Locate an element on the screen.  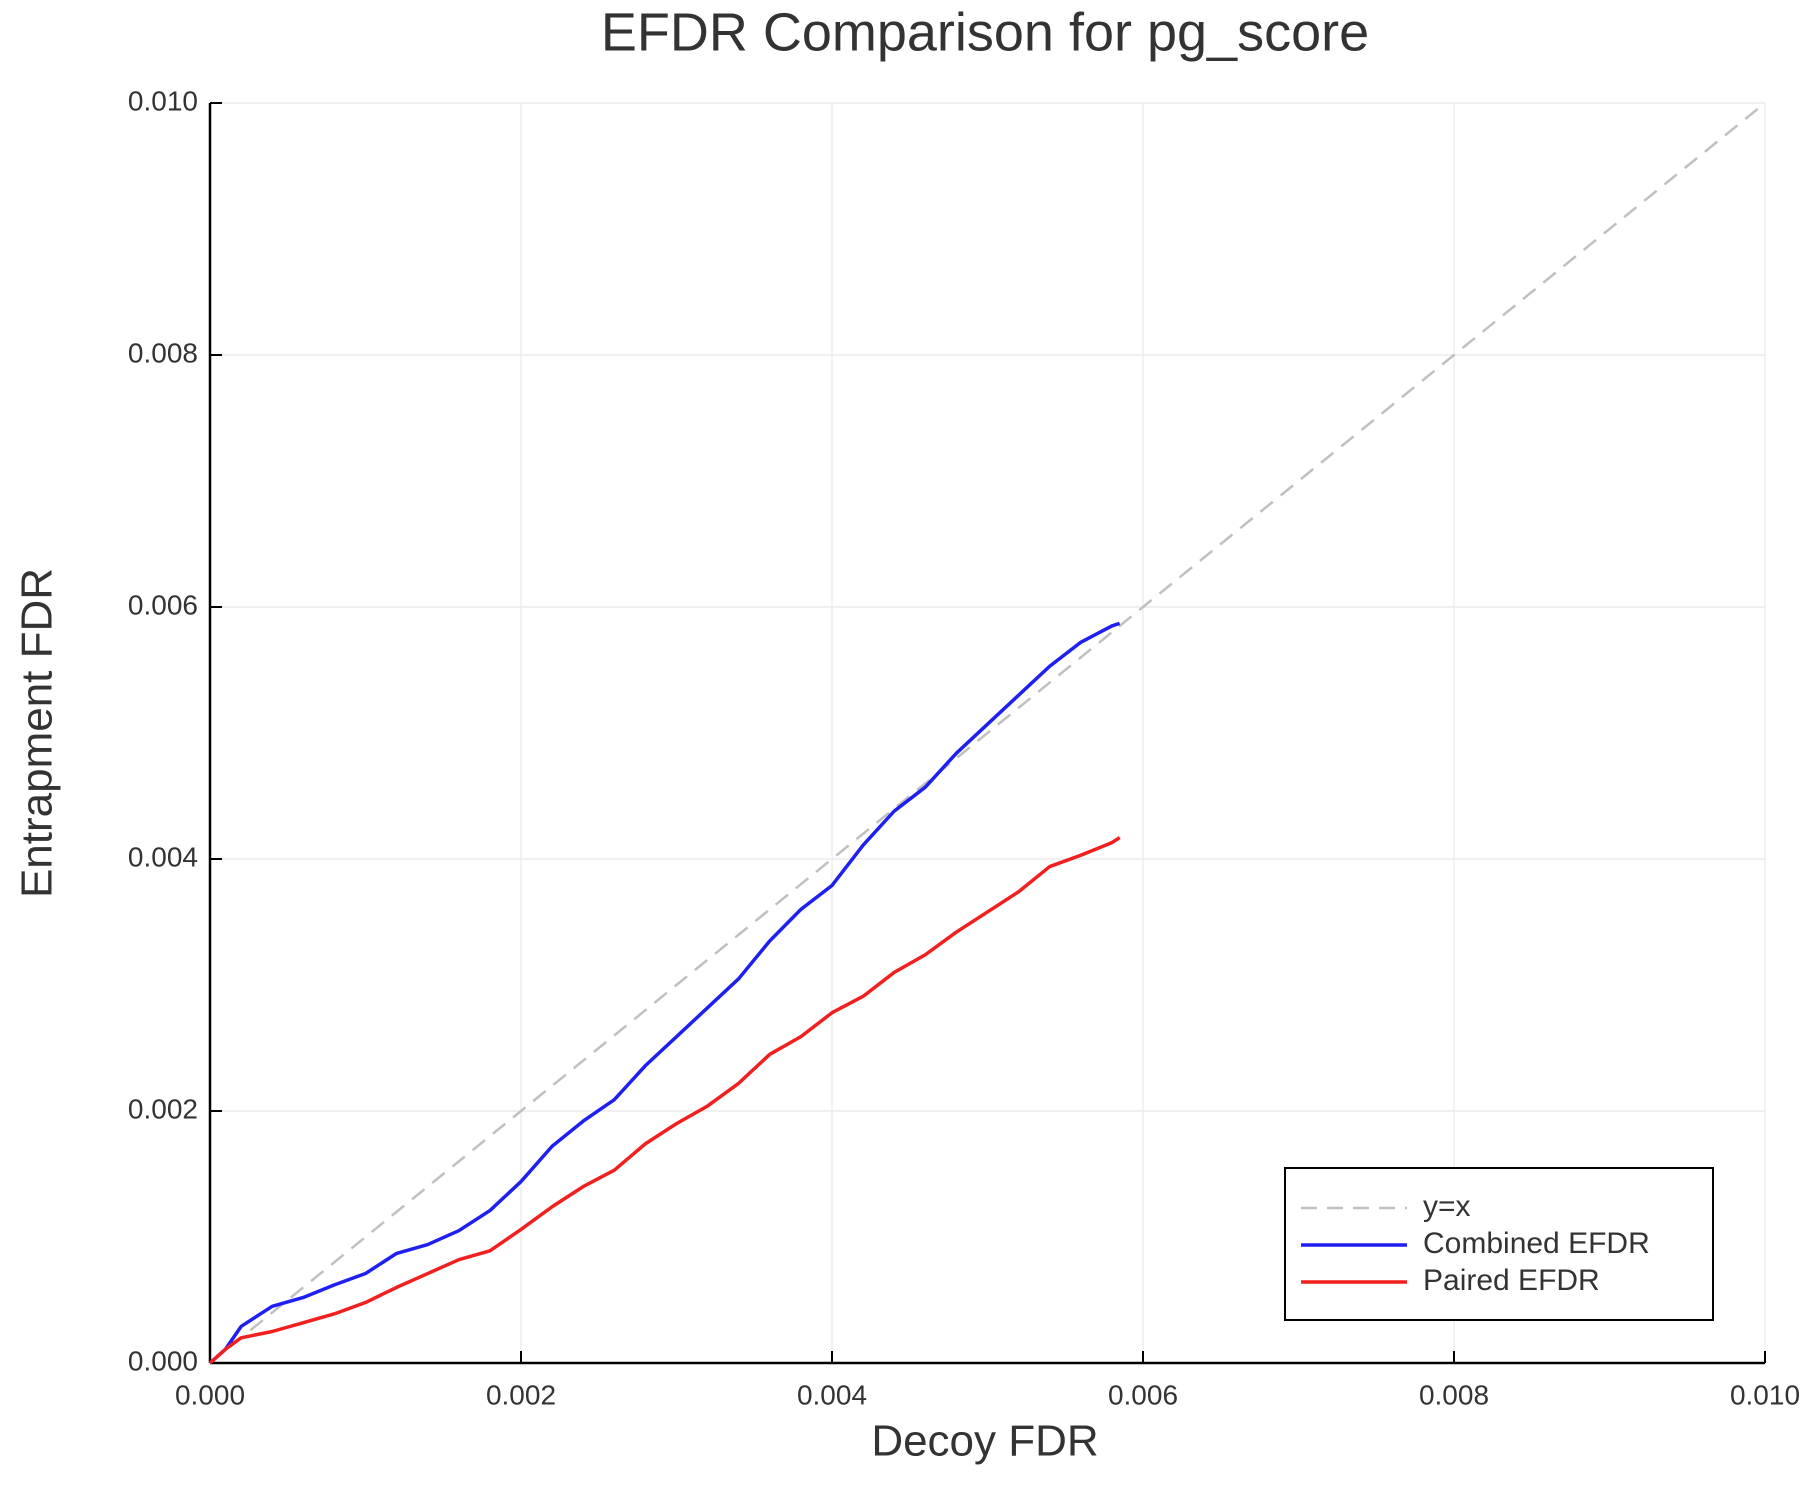
y-tick-label: 0.004 is located at coordinates (163, 856).